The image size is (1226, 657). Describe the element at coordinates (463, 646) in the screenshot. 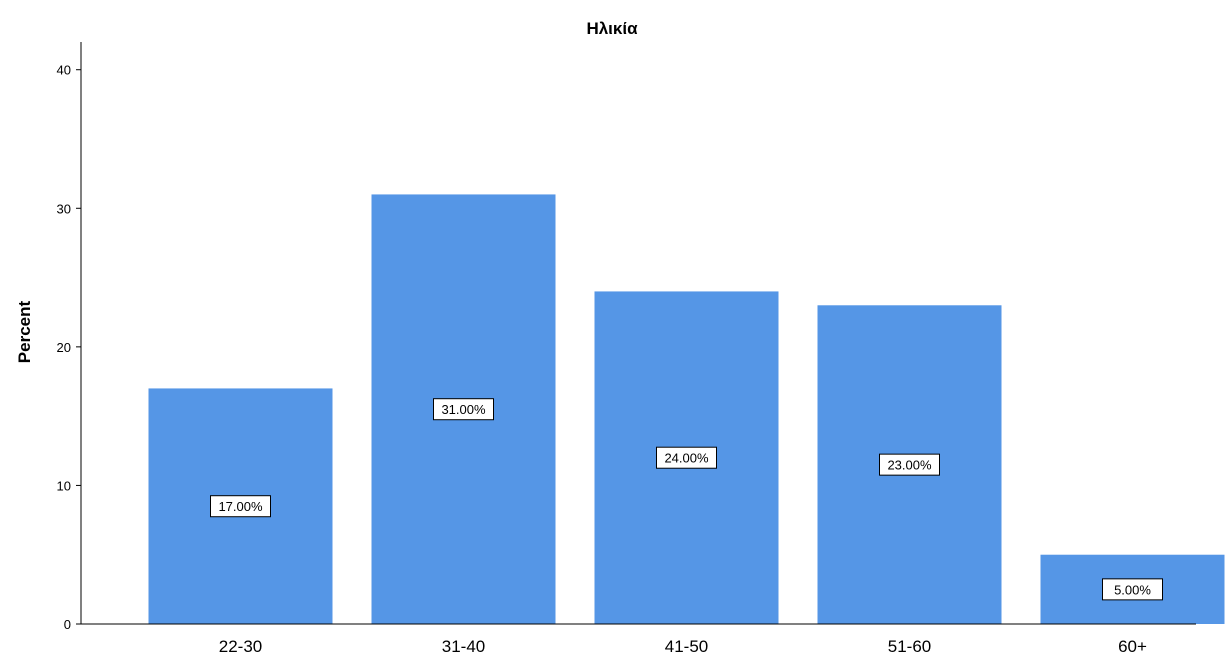

I see `x-tick-label: 31-40` at that location.